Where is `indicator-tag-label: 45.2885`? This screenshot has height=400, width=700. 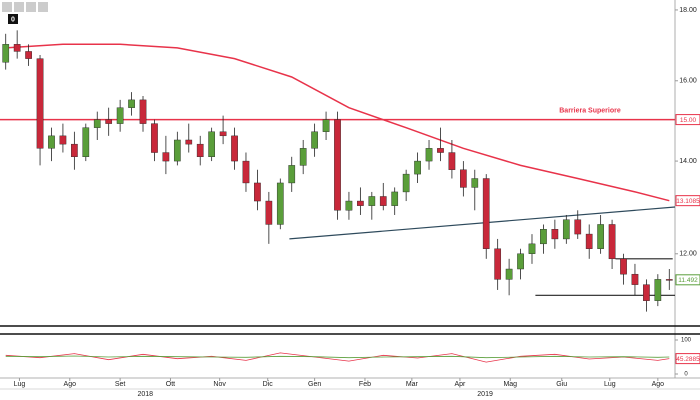 indicator-tag-label: 45.2885 is located at coordinates (688, 359).